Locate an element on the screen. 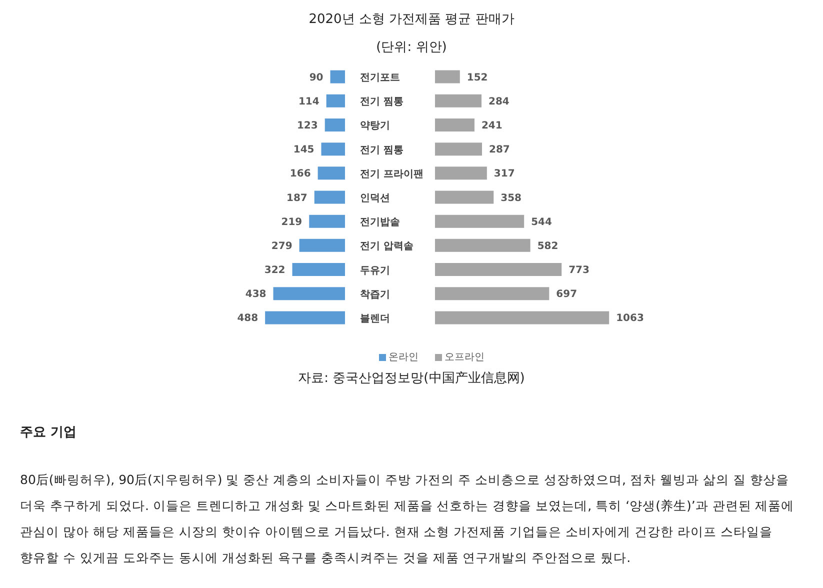 This screenshot has height=588, width=823. data-label: 438 is located at coordinates (255, 294).